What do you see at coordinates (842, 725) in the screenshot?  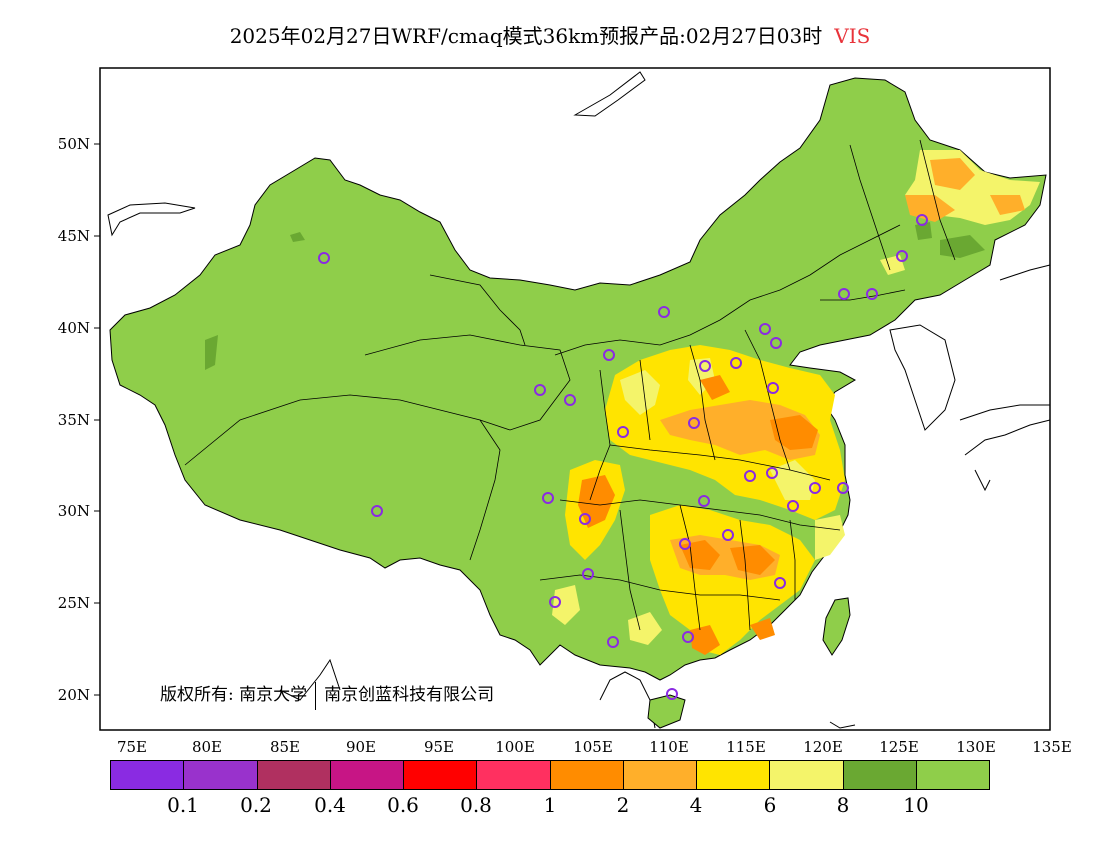 I see `coastline-philippines` at bounding box center [842, 725].